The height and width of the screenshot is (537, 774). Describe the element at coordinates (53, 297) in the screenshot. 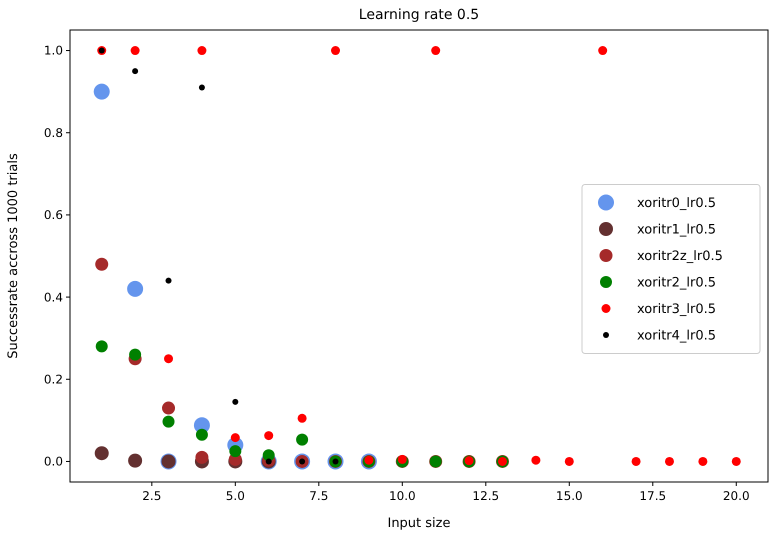

I see `y-tick-label: 0.4` at that location.